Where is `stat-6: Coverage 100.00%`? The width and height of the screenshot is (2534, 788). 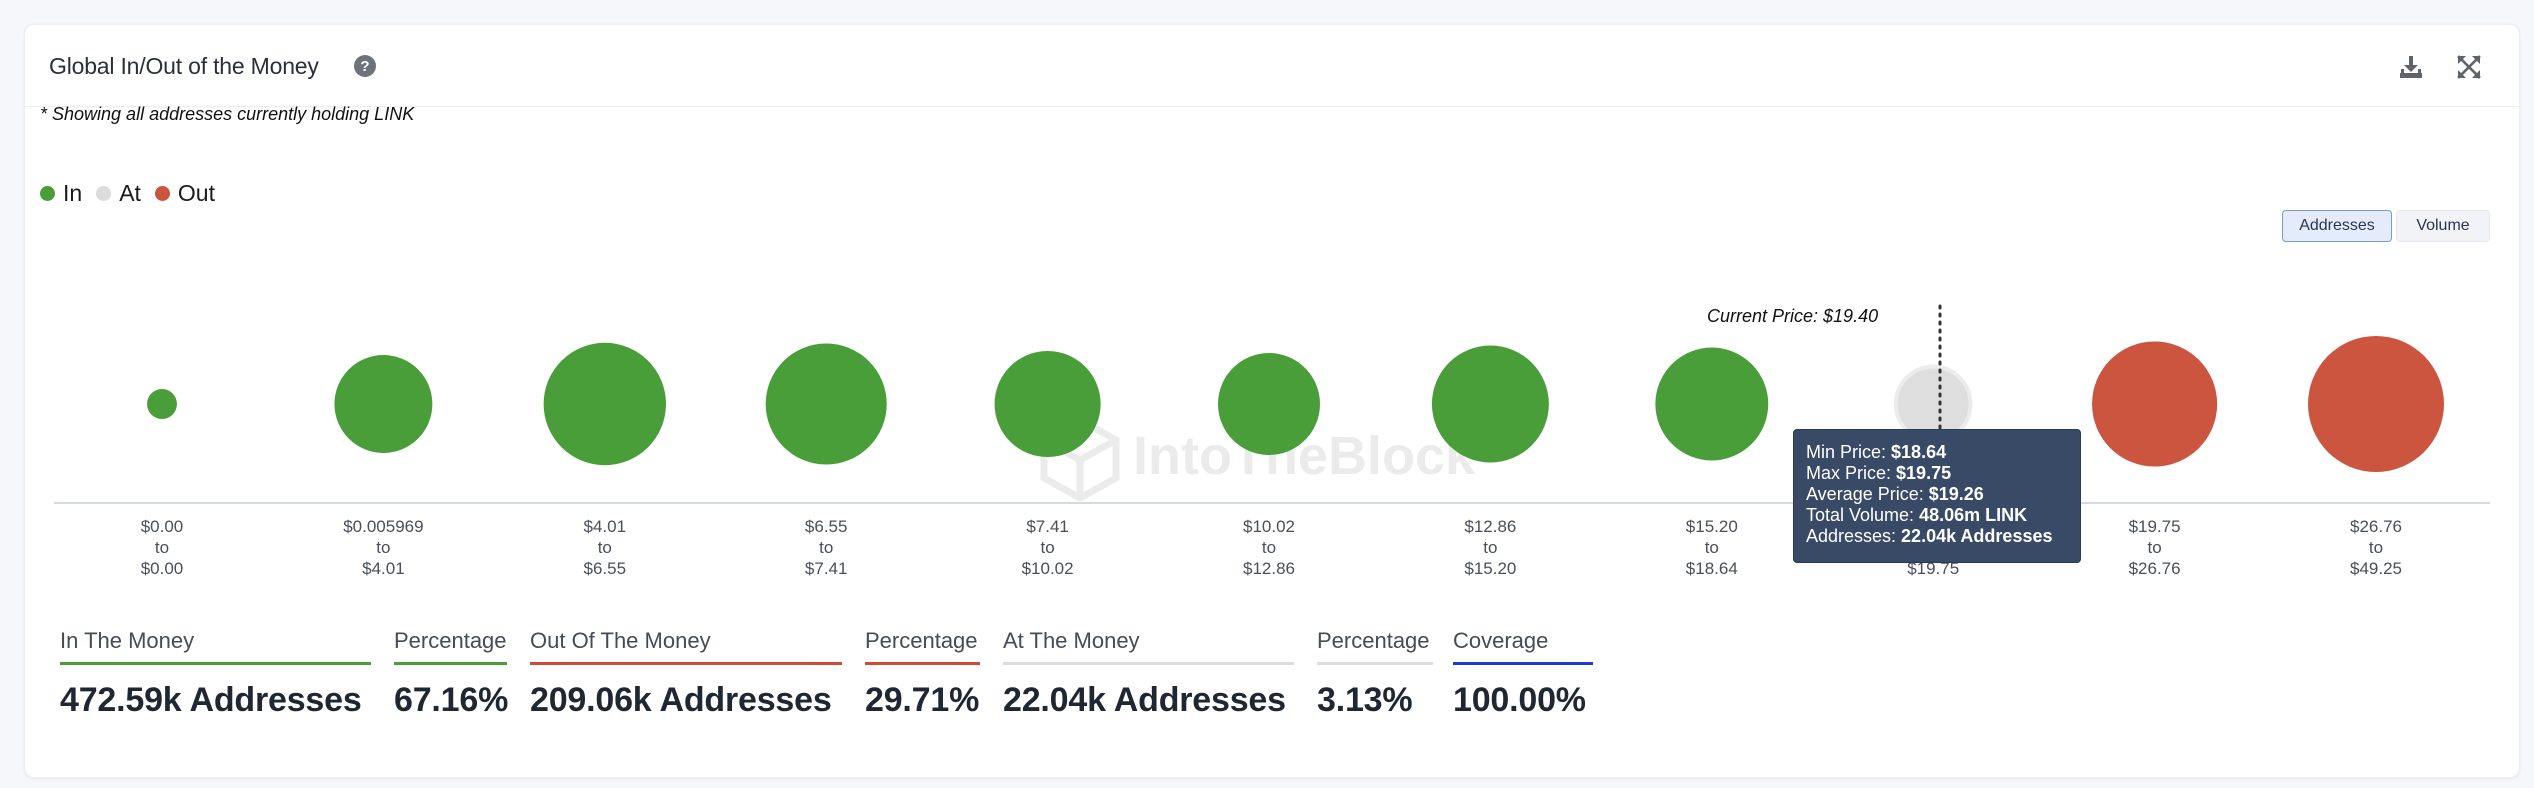
stat-6: Coverage 100.00% is located at coordinates (1523, 674).